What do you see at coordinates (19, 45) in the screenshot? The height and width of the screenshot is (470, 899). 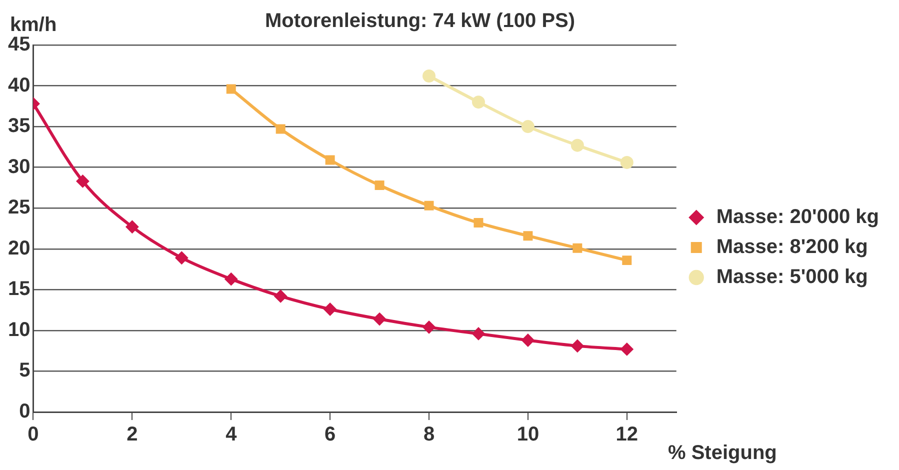 I see `y-tick-label: 45` at bounding box center [19, 45].